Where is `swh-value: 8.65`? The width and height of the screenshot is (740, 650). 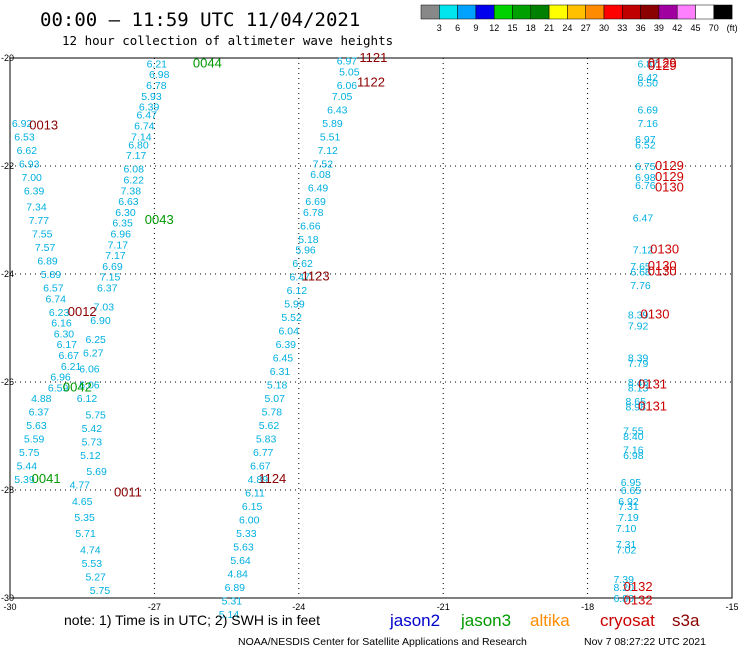
swh-value: 8.65 is located at coordinates (636, 402).